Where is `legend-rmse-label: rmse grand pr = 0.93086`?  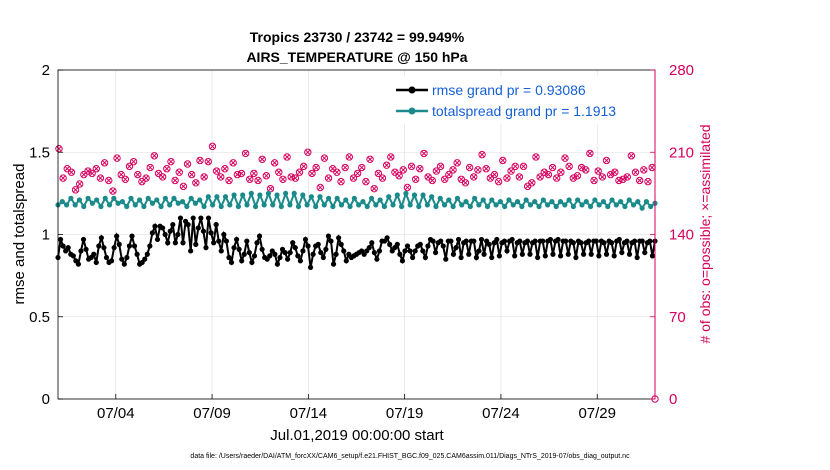
legend-rmse-label: rmse grand pr = 0.93086 is located at coordinates (509, 90).